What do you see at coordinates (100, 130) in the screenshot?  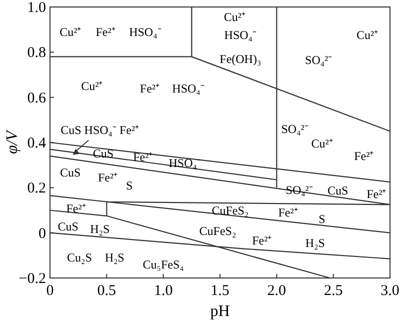 I see `annotation: CuS HSO₄⁻ Fe²⁺` at bounding box center [100, 130].